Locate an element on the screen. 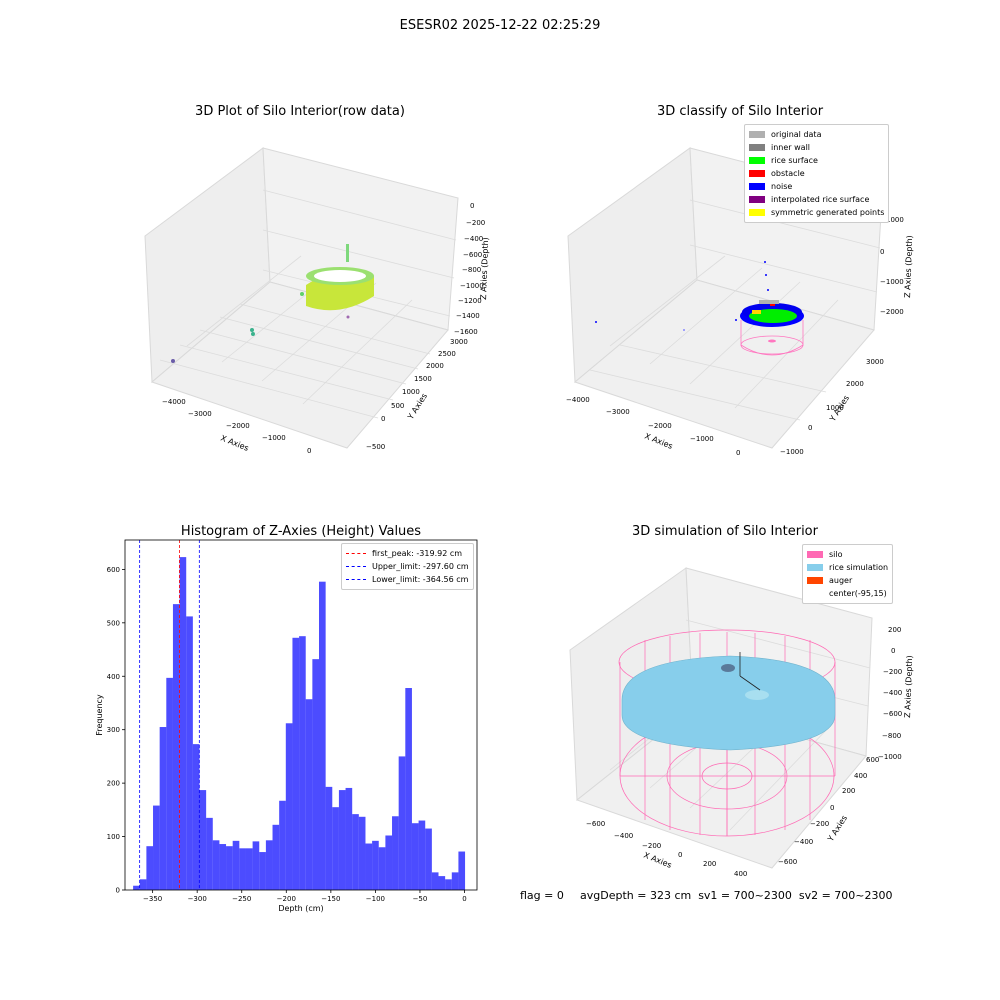 The image size is (1000, 1000). legend-line is located at coordinates (356, 579).